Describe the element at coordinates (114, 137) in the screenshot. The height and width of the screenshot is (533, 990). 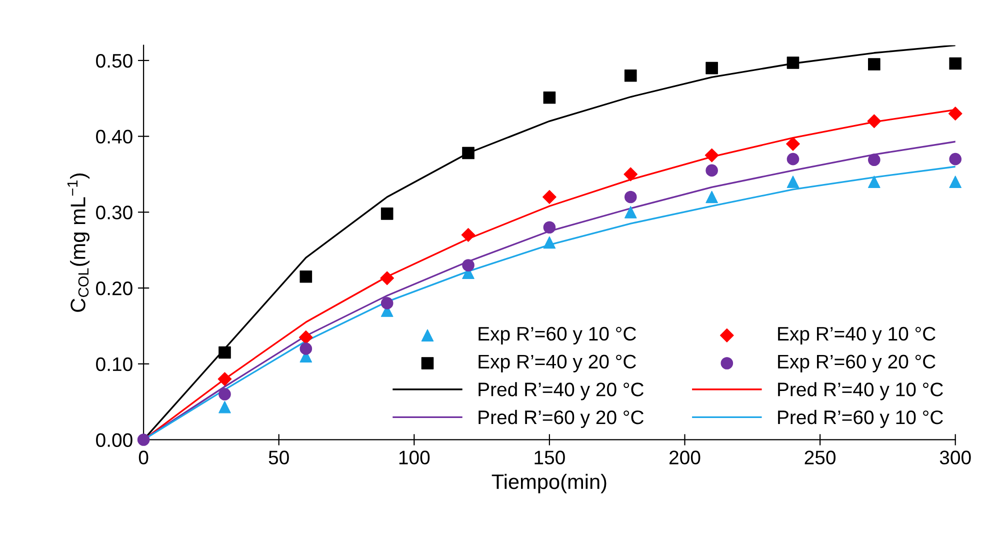
I see `y-tick-label: 0.40` at that location.